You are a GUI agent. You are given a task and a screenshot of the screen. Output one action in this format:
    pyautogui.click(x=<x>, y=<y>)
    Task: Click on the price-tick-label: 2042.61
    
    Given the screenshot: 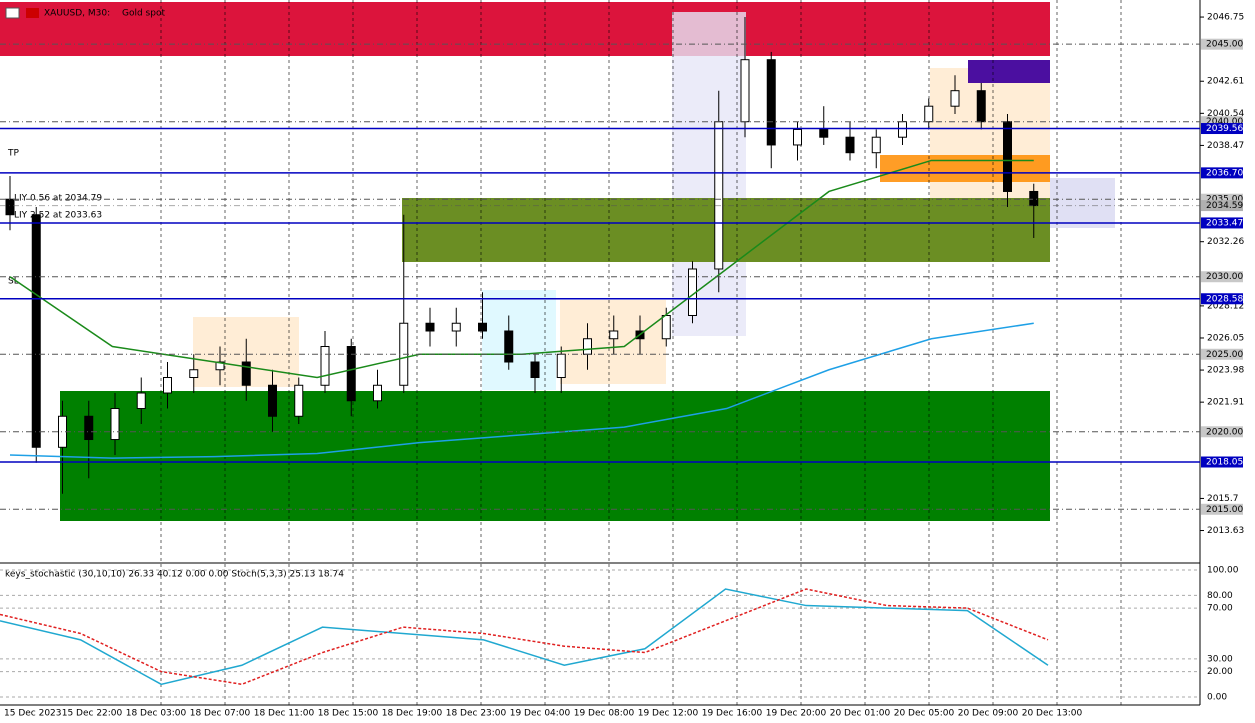 What is the action you would take?
    pyautogui.click(x=1225, y=82)
    